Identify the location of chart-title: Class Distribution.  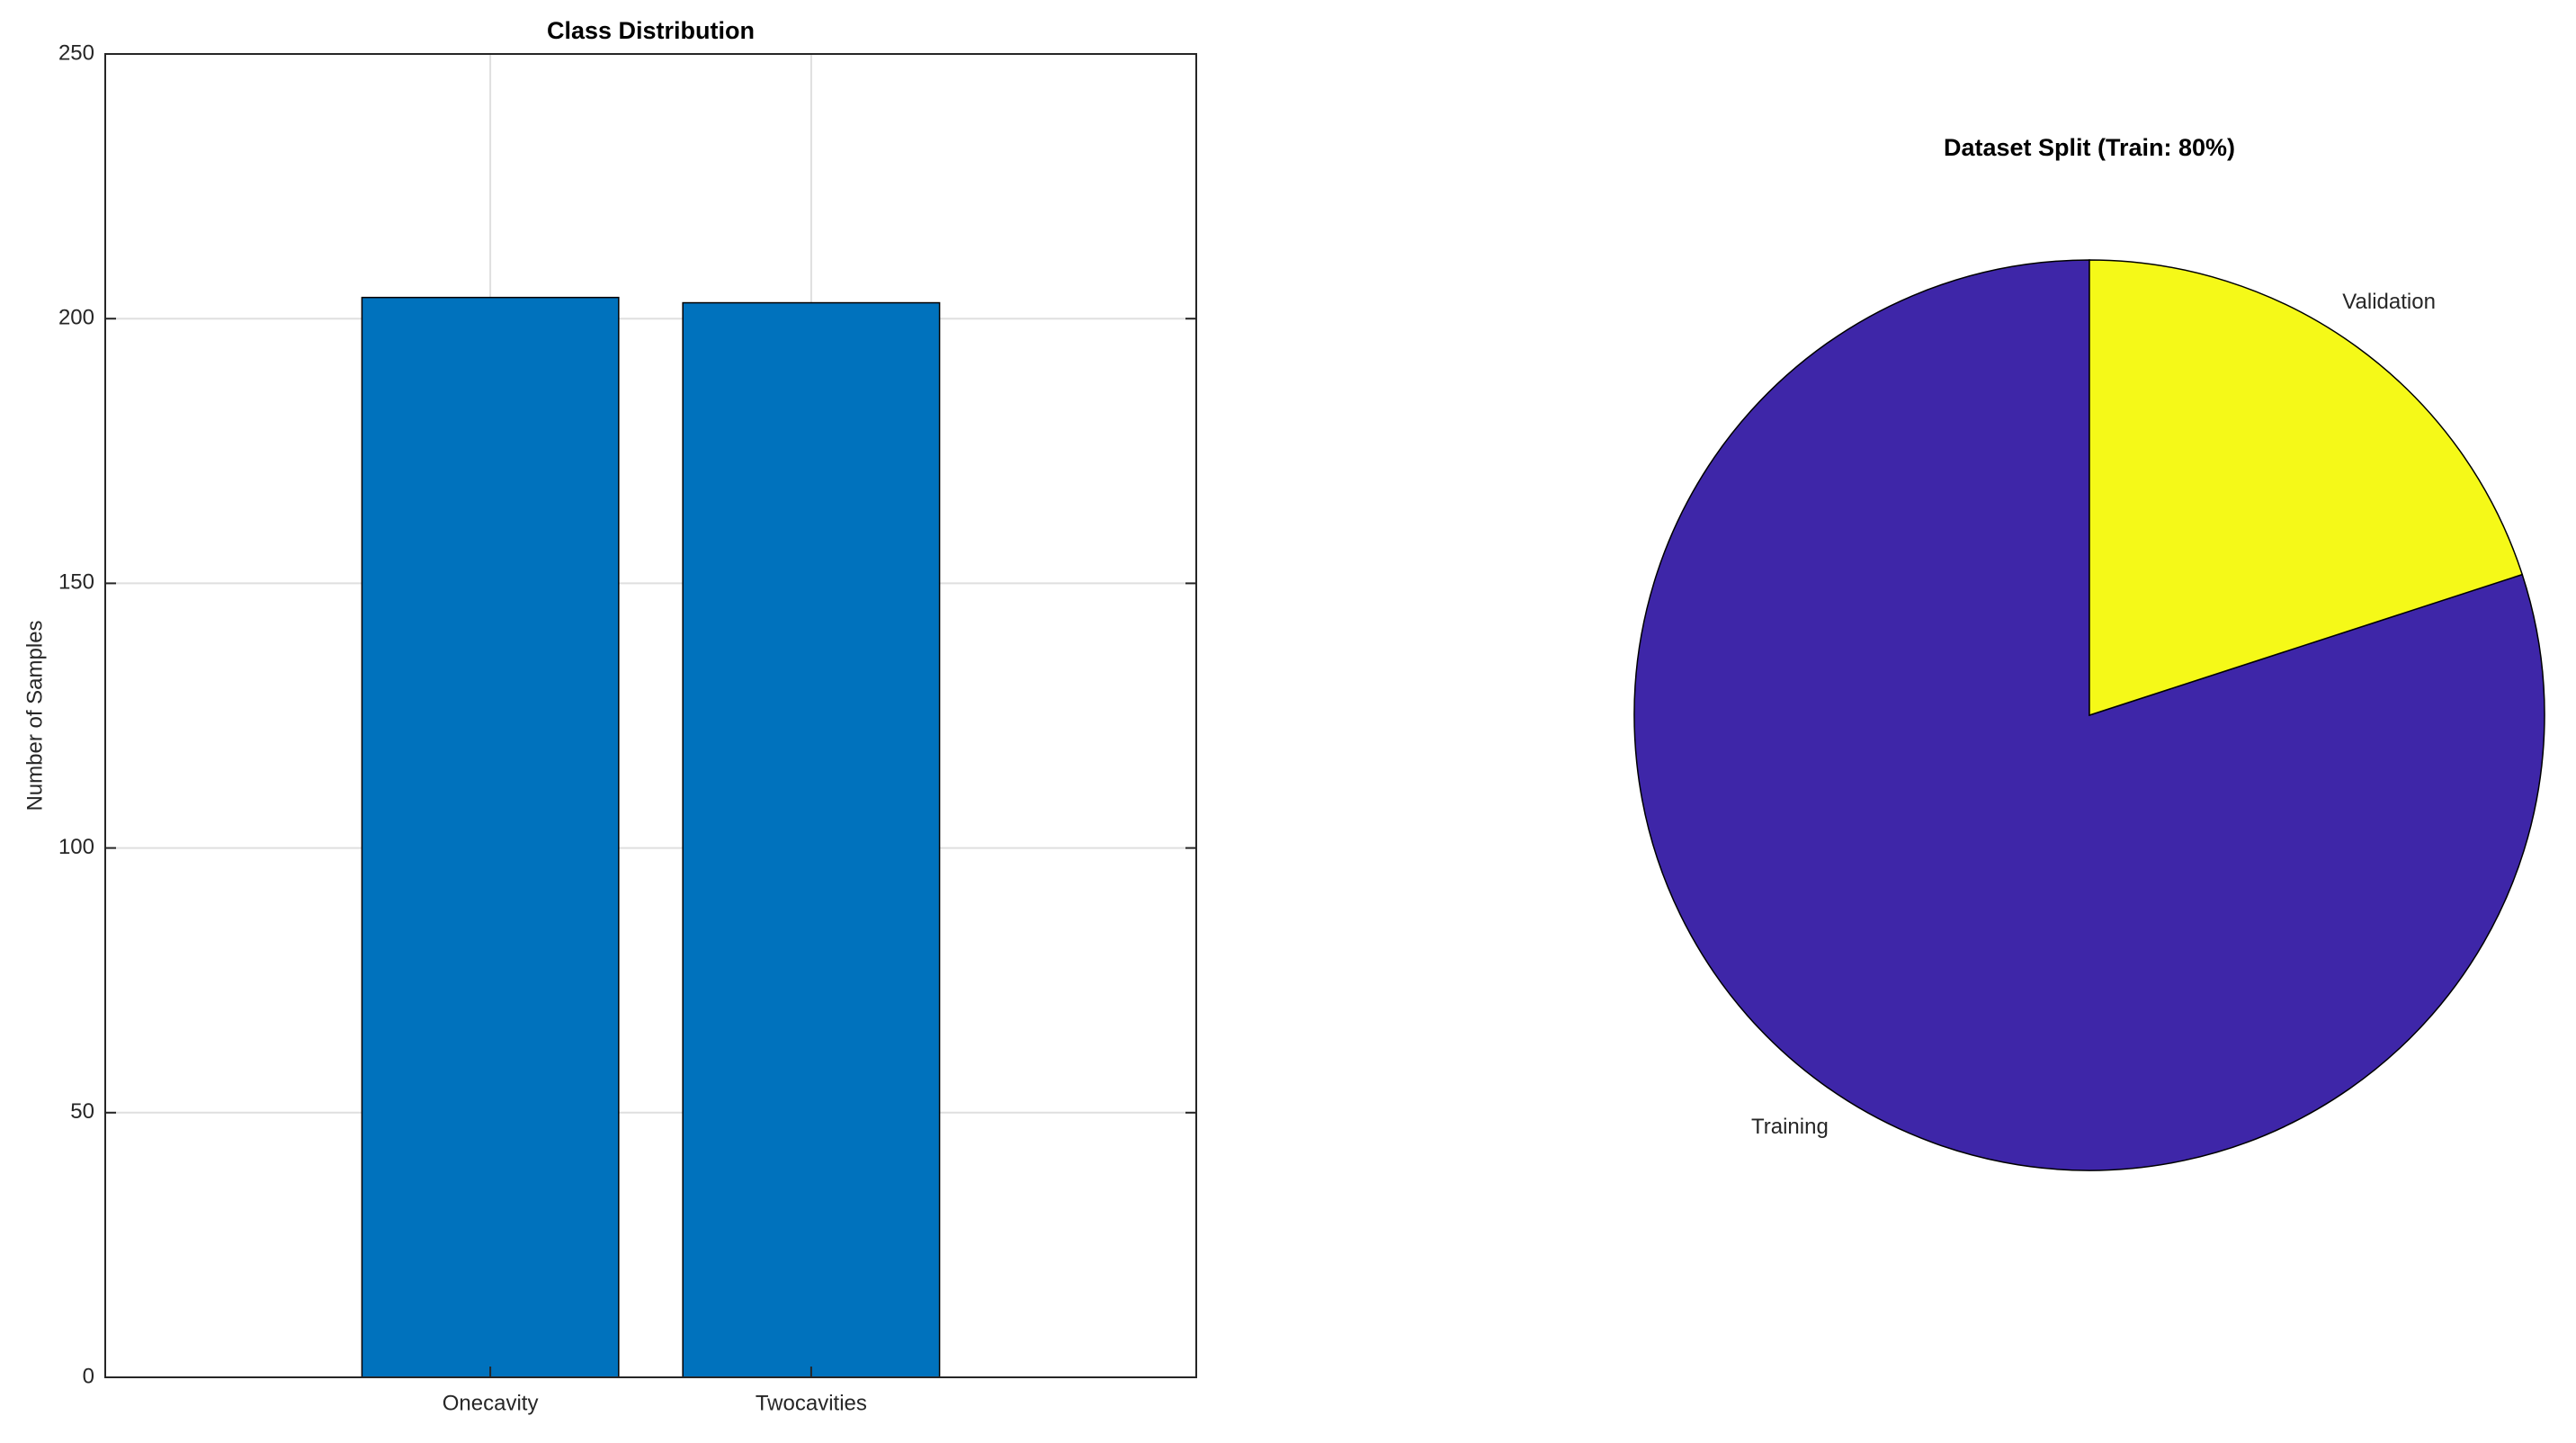
(651, 30).